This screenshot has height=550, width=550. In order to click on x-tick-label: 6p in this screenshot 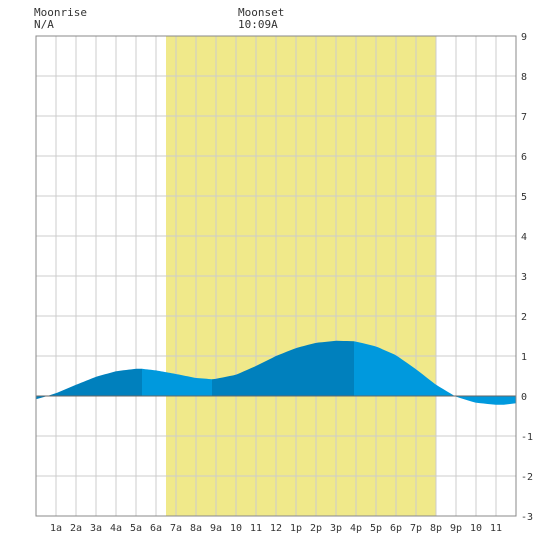, I will do `click(396, 528)`.